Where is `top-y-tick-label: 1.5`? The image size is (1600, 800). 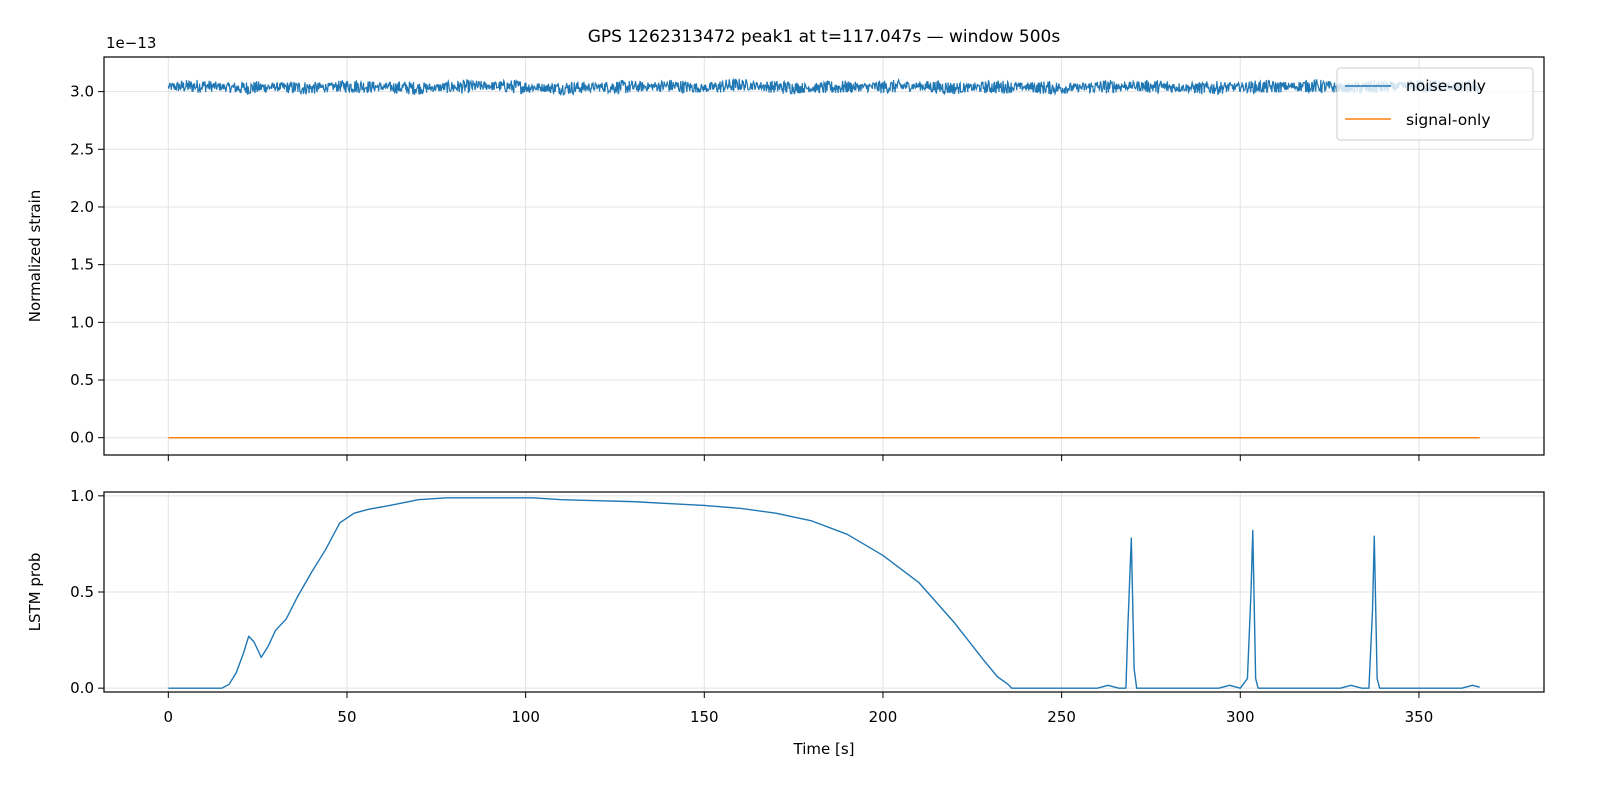
top-y-tick-label: 1.5 is located at coordinates (82, 265).